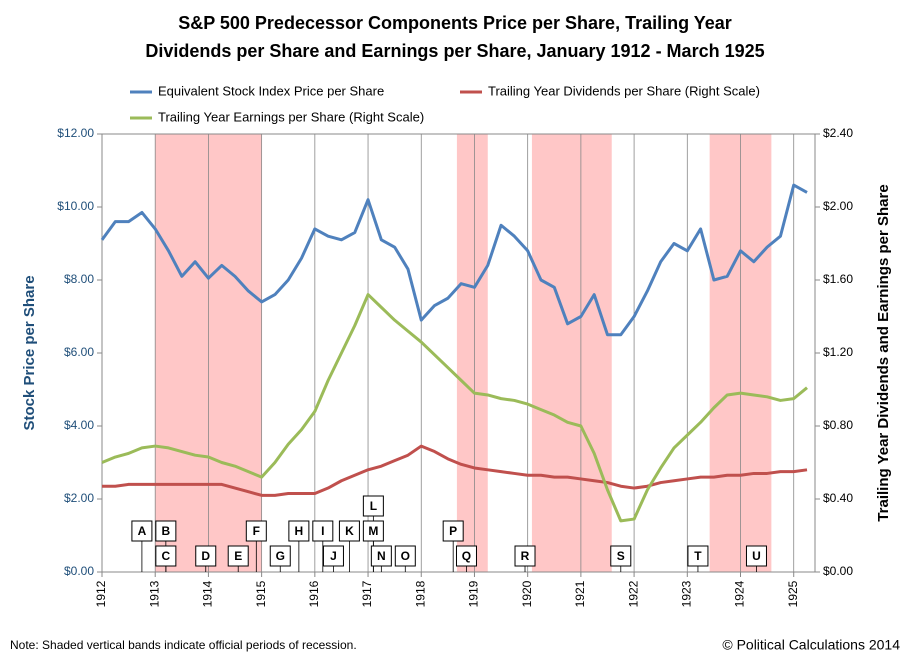 This screenshot has width=911, height=661. Describe the element at coordinates (271, 90) in the screenshot. I see `legend-label: Equivalent Stock Index Price per Share` at that location.